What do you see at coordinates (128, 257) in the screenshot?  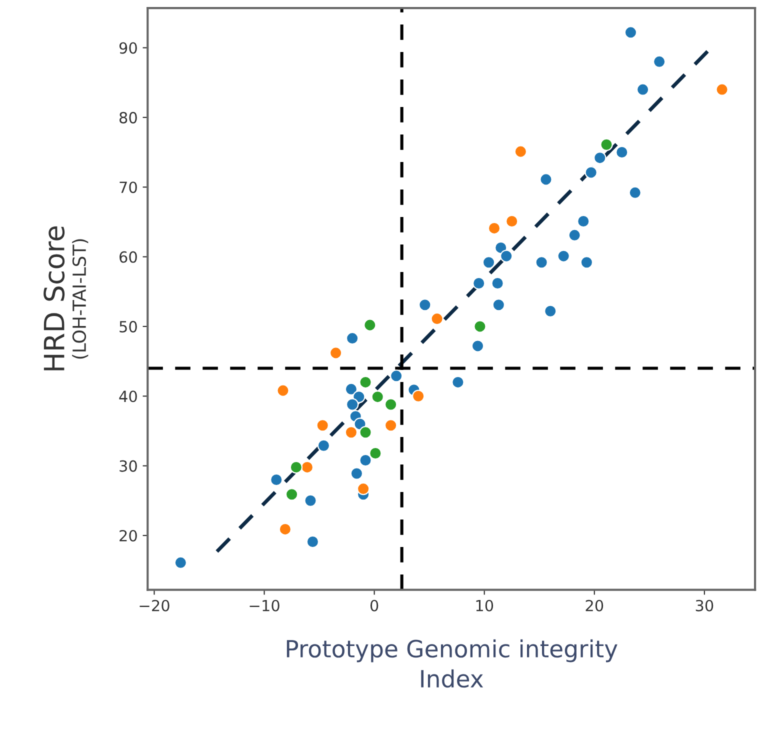 I see `y-tick-label: 60` at bounding box center [128, 257].